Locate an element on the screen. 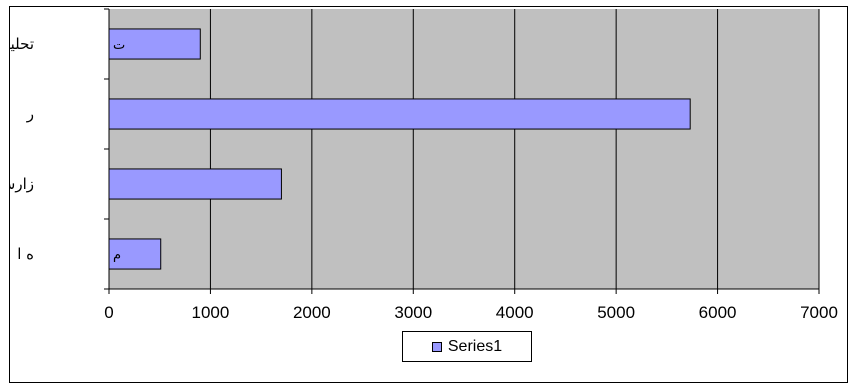 The height and width of the screenshot is (387, 852). legend-swatch is located at coordinates (437, 347).